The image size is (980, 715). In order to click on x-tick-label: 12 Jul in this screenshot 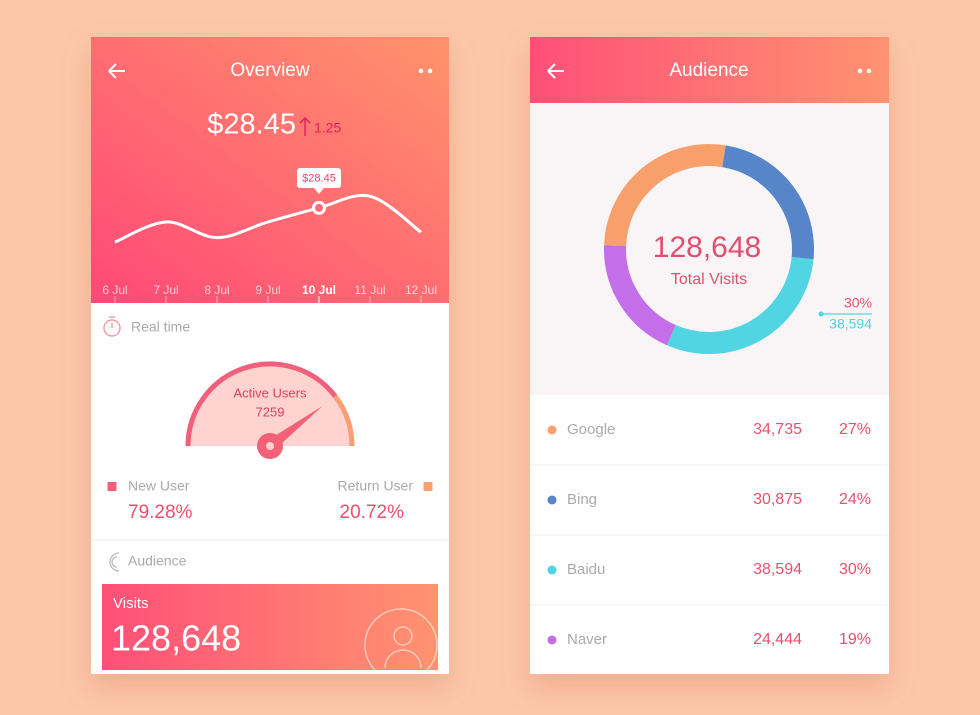, I will do `click(421, 290)`.